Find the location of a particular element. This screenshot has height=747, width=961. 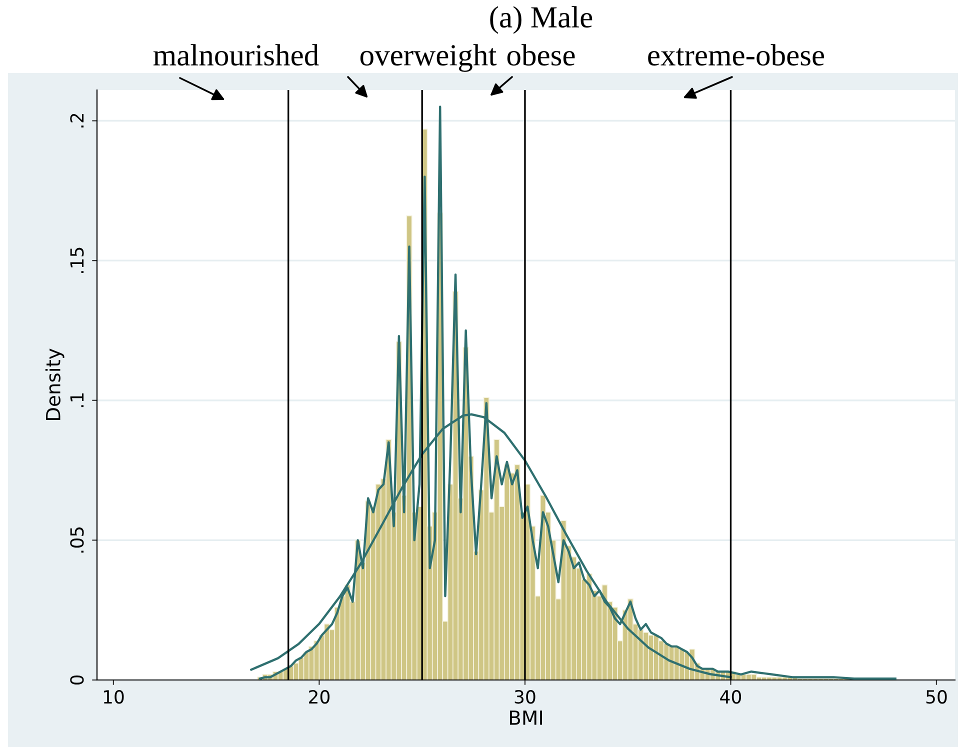

x-tick-label: 30 is located at coordinates (525, 697).